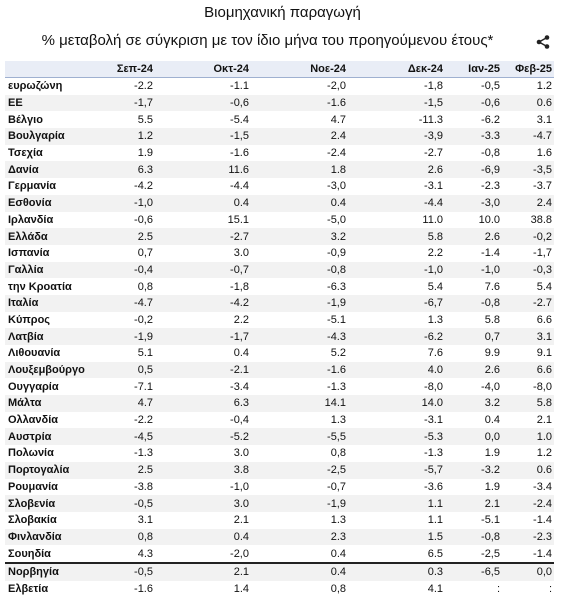 Image resolution: width=565 pixels, height=600 pixels. What do you see at coordinates (25, 153) in the screenshot?
I see `row-label: Τσεχία` at bounding box center [25, 153].